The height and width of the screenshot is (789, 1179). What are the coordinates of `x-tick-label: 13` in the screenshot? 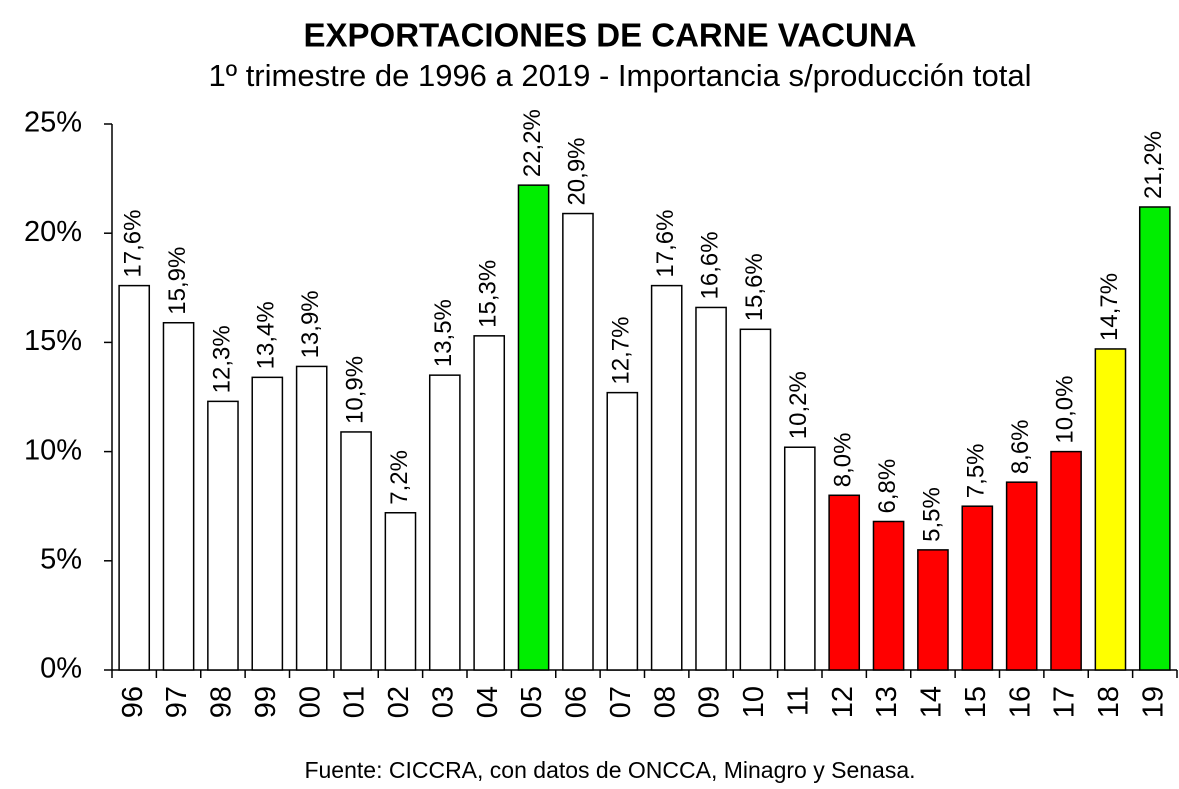 It's located at (887, 702).